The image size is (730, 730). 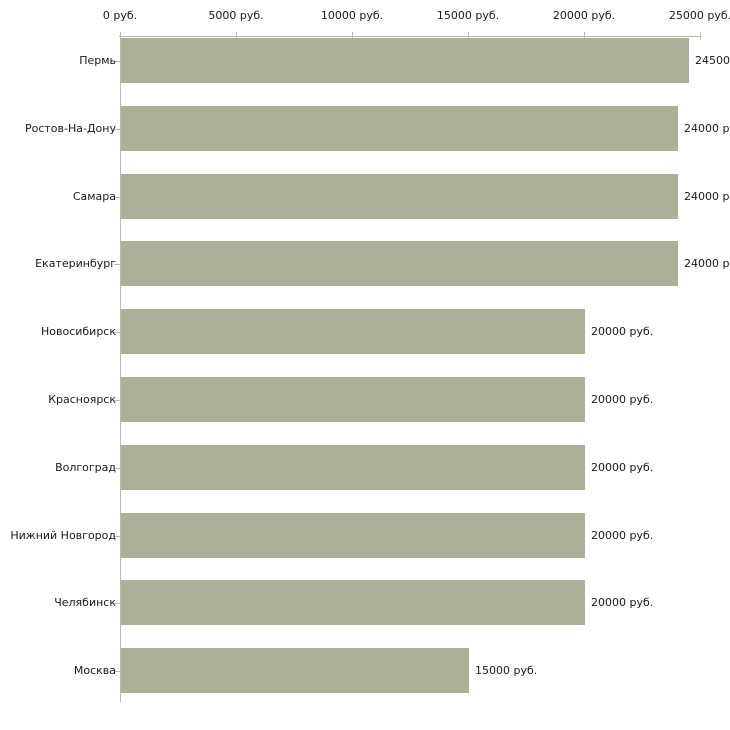 What do you see at coordinates (468, 15) in the screenshot?
I see `x-axis-tick-label: 15000 руб.` at bounding box center [468, 15].